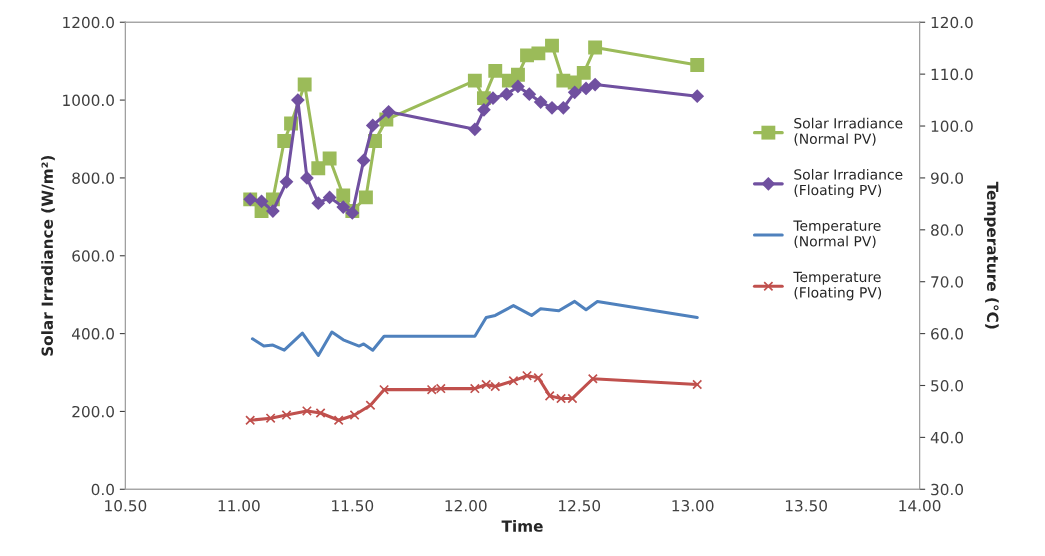 The image size is (1045, 556). Describe the element at coordinates (126, 505) in the screenshot. I see `x-tick-label: 10.50` at that location.